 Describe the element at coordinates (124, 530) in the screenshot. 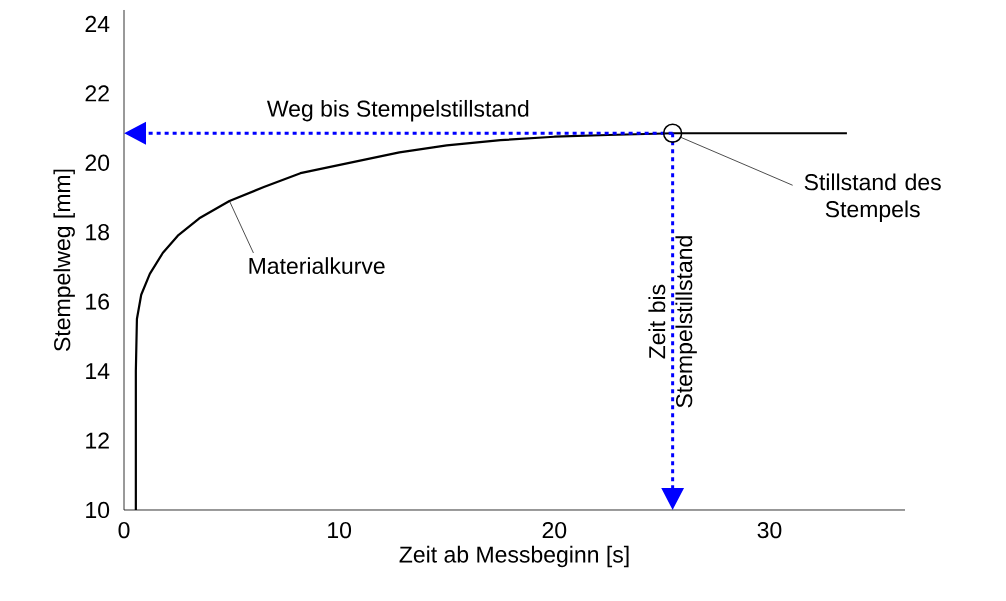

I see `x-tick-label: 0` at that location.